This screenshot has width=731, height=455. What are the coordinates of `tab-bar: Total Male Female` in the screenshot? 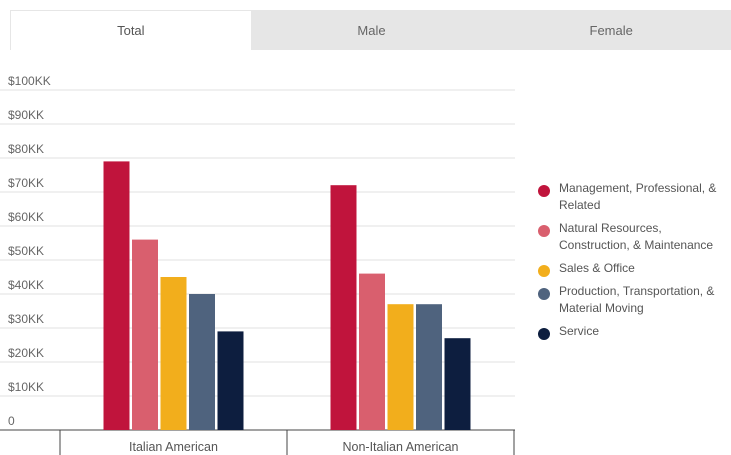 It's located at (370, 30).